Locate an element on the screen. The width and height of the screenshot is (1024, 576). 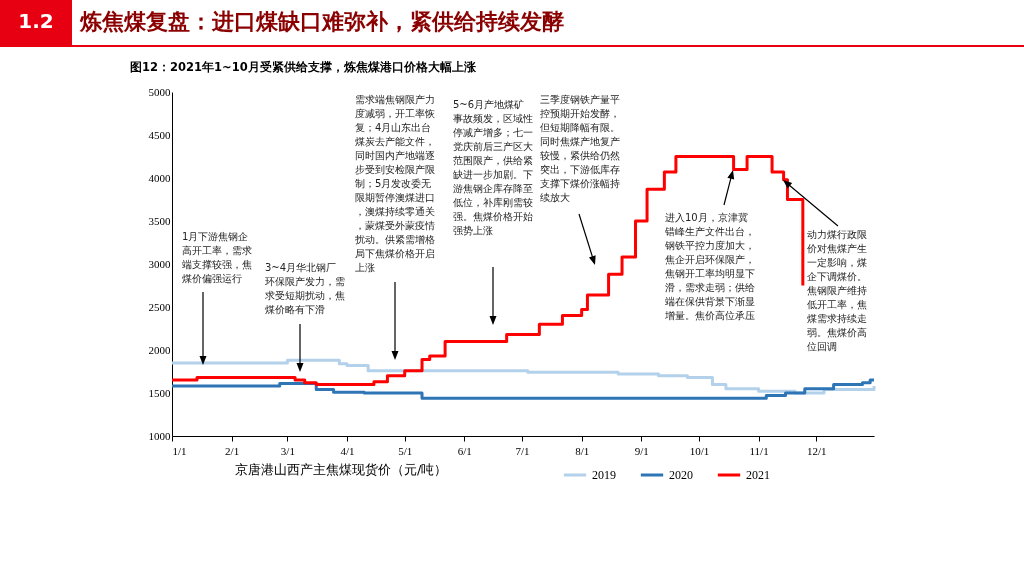
y-tick-label: 1500 is located at coordinates (159, 392).